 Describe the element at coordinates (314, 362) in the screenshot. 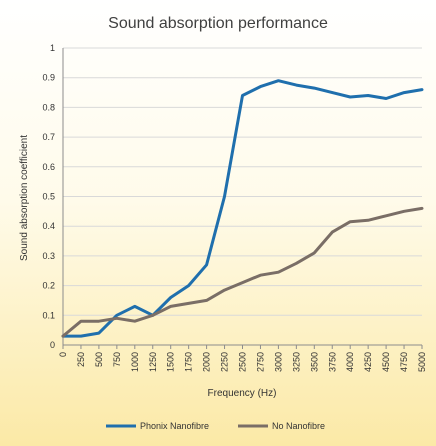

I see `x-tick-label: 3500` at that location.